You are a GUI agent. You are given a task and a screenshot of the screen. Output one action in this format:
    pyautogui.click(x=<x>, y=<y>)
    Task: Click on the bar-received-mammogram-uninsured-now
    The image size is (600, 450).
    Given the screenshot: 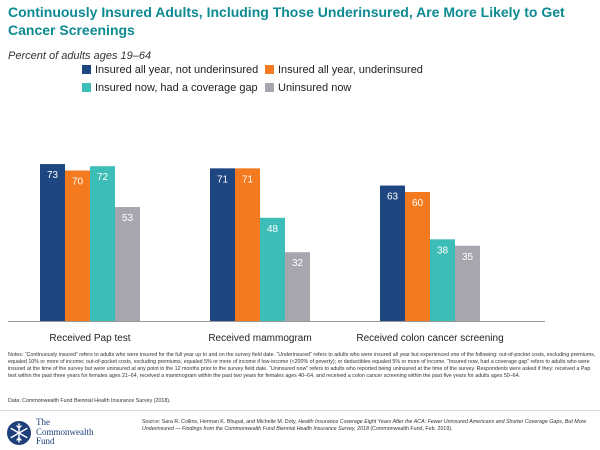 What is the action you would take?
    pyautogui.click(x=297, y=286)
    